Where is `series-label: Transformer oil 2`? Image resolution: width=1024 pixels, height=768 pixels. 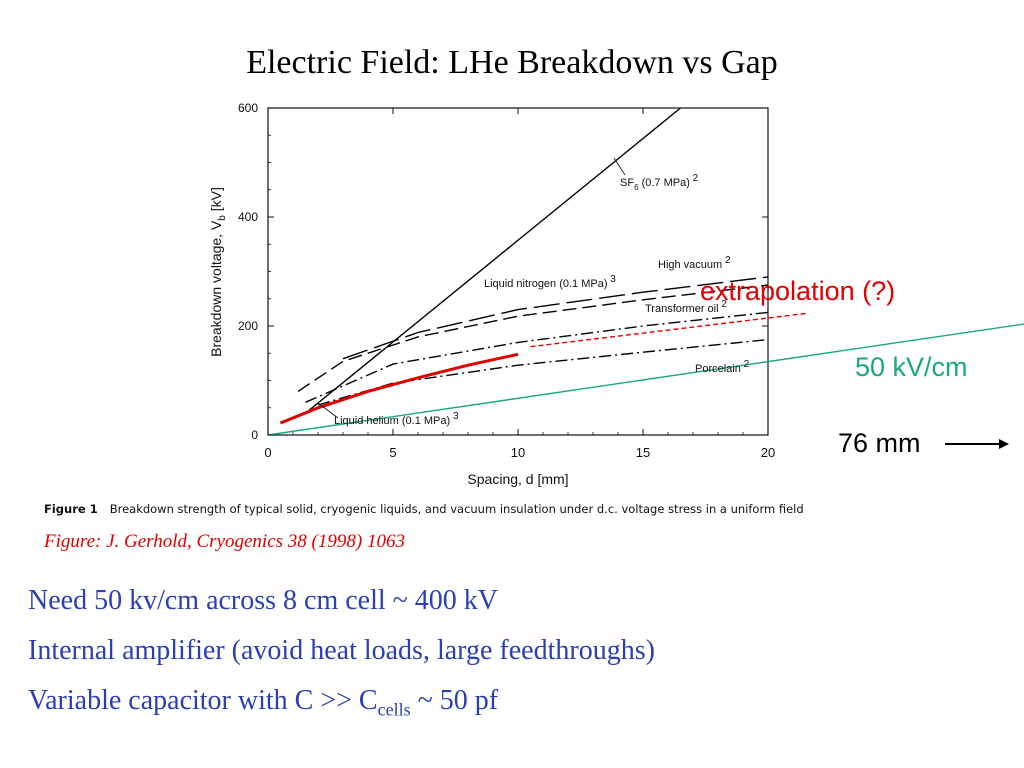 series-label: Transformer oil 2 is located at coordinates (686, 307).